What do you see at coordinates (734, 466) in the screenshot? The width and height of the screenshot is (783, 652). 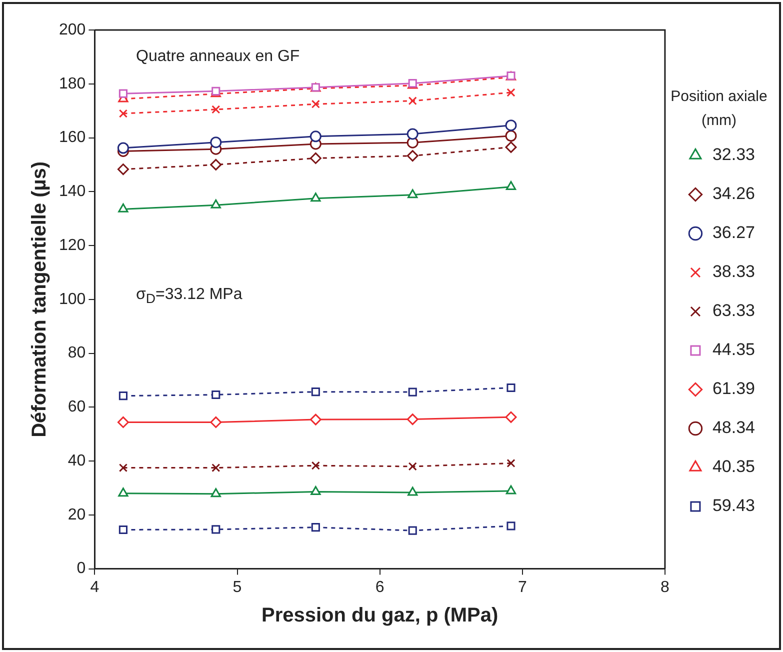 I see `legend-label: 40.35` at bounding box center [734, 466].